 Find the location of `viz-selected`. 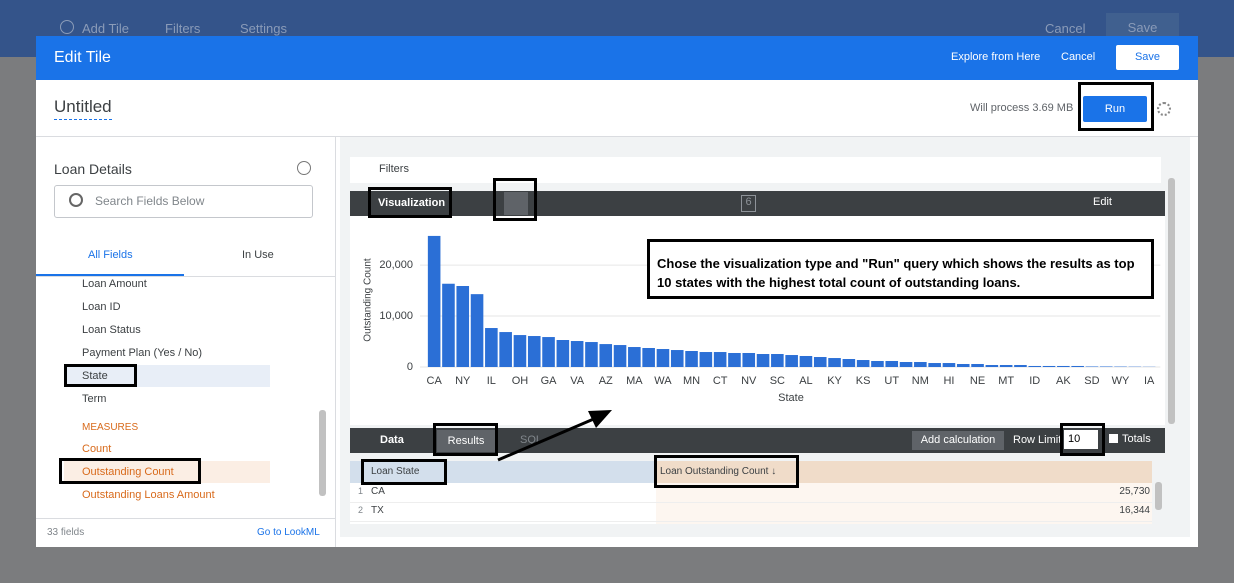

viz-selected is located at coordinates (516, 203).